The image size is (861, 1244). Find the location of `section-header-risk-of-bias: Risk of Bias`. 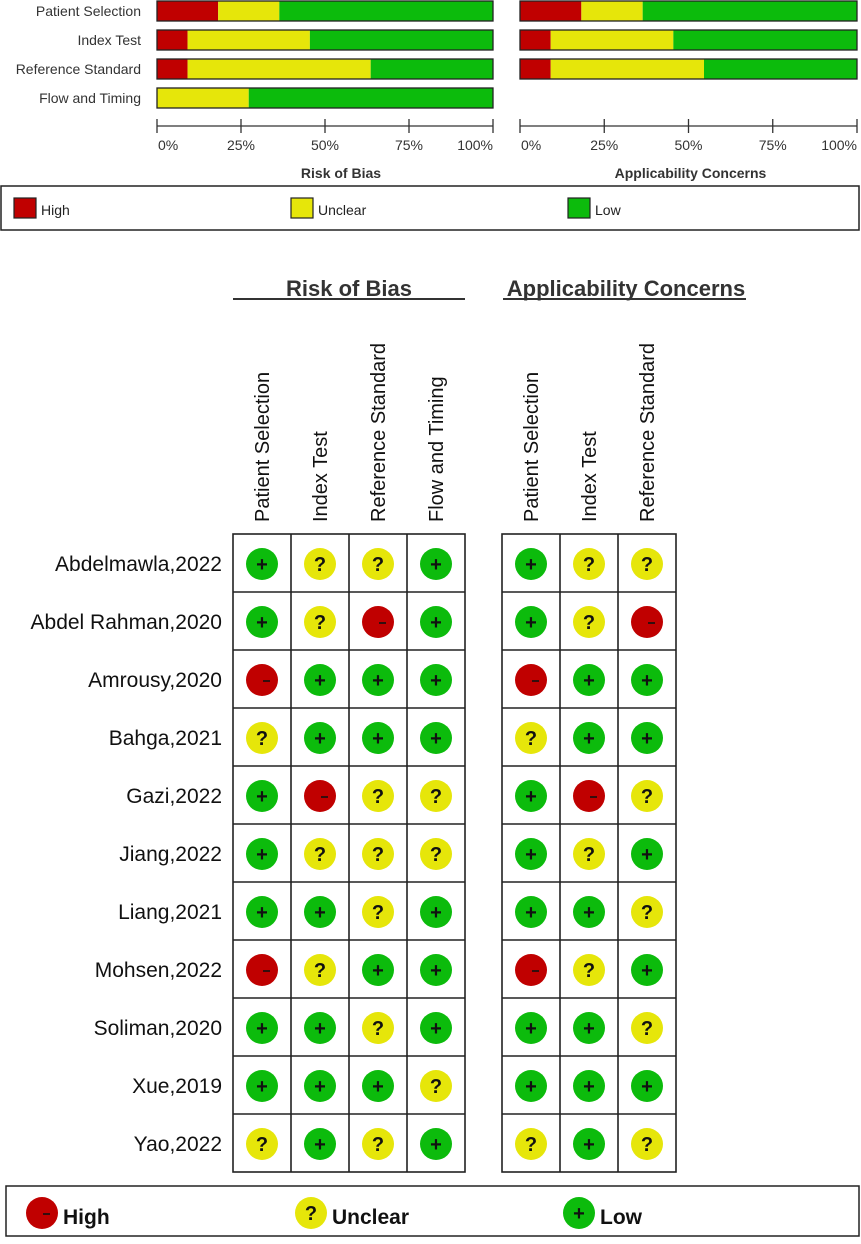

section-header-risk-of-bias: Risk of Bias is located at coordinates (349, 288).